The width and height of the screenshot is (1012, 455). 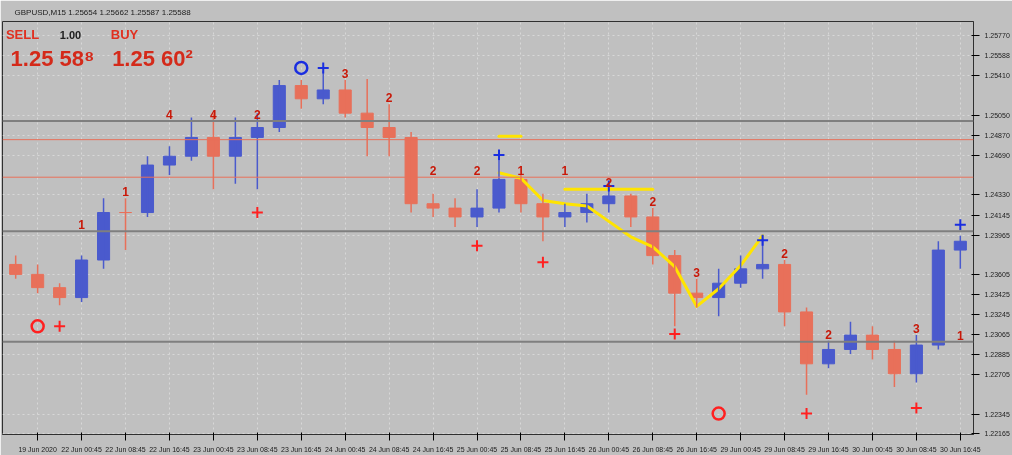 I want to click on annotation: BUY, so click(x=124, y=34).